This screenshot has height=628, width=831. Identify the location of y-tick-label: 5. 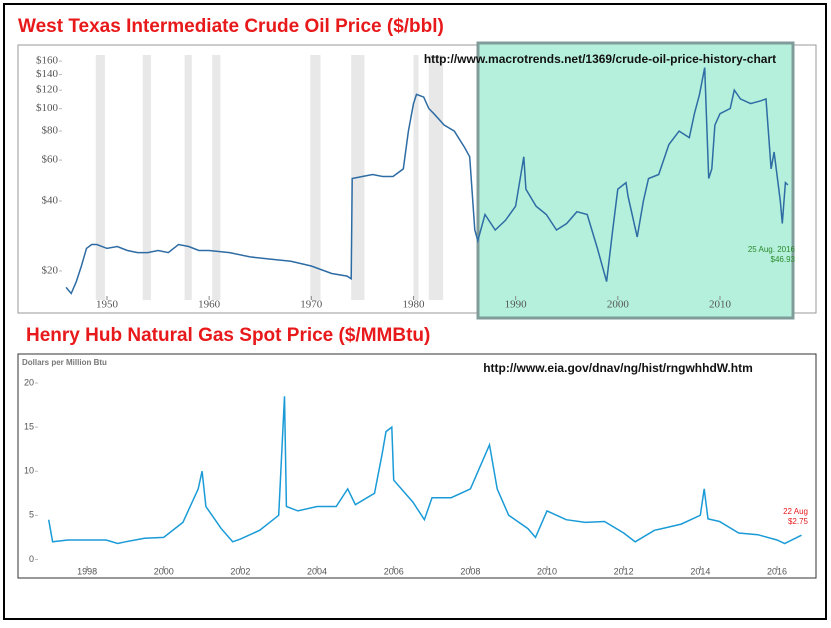
(31, 515).